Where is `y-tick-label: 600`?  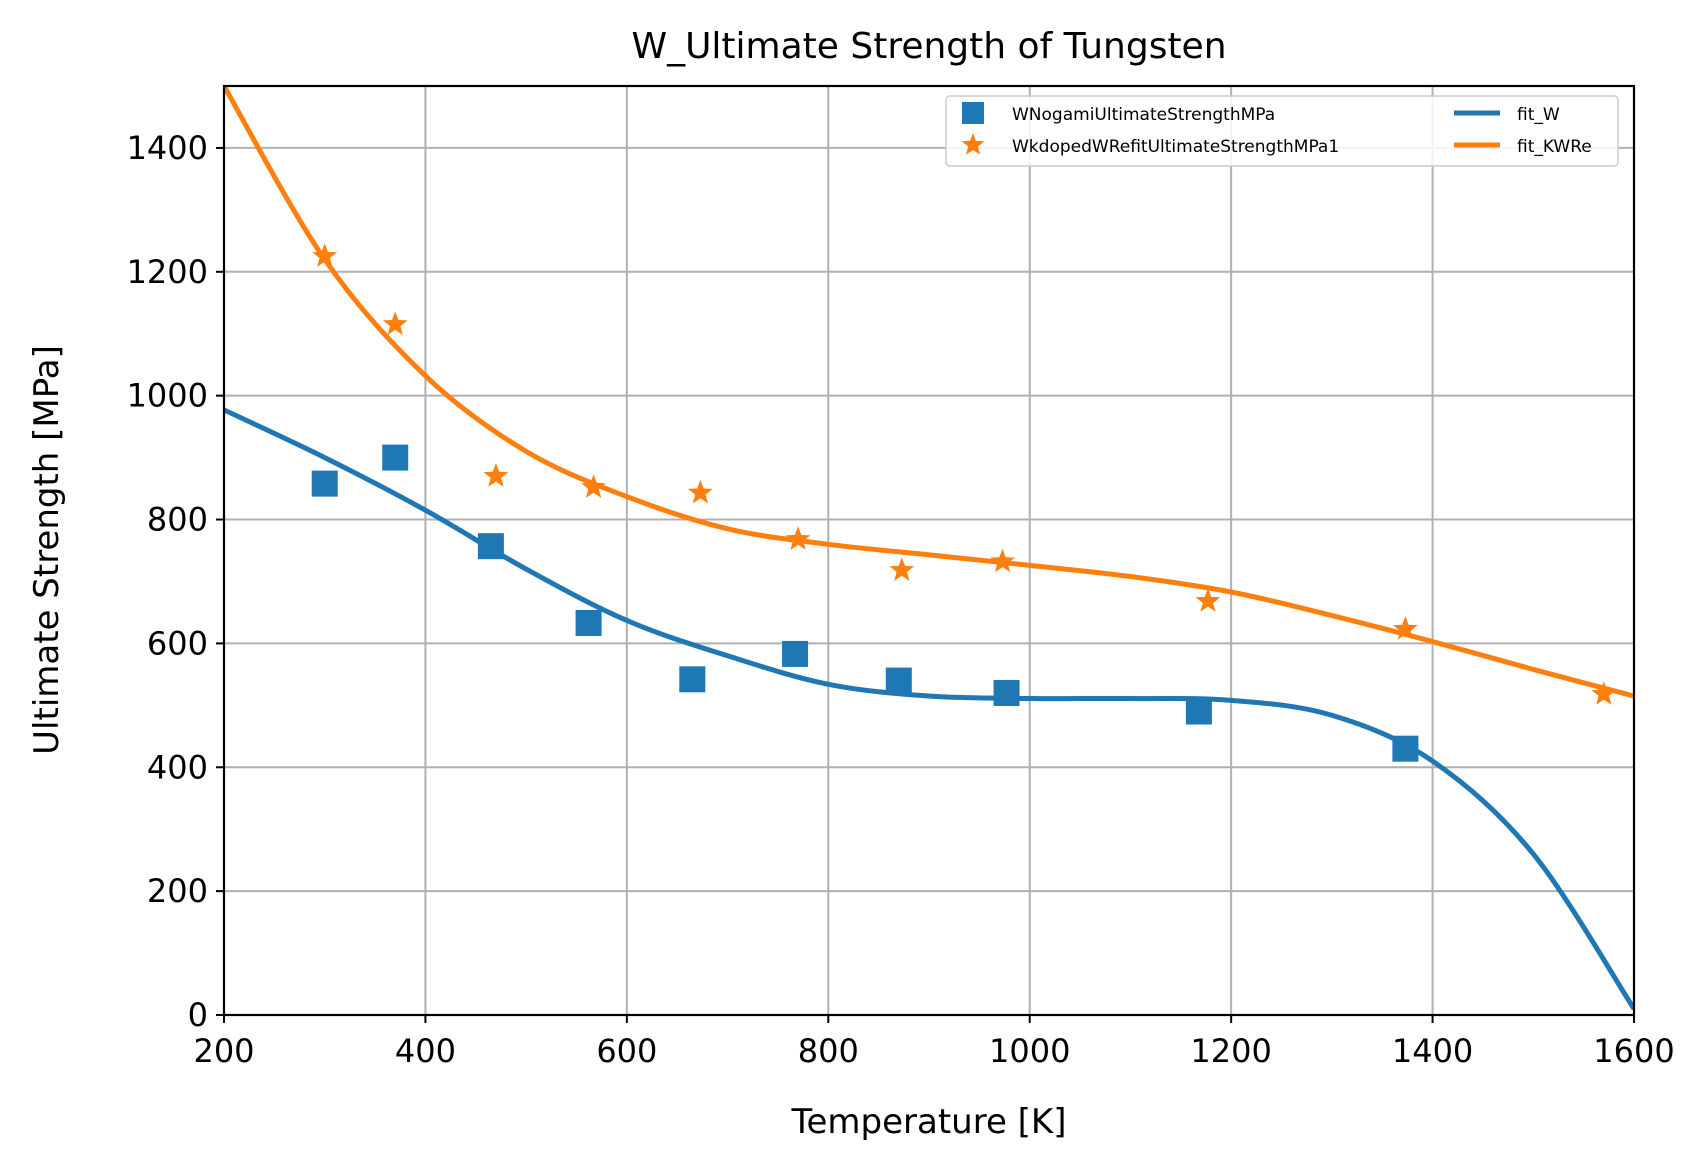
y-tick-label: 600 is located at coordinates (177, 643).